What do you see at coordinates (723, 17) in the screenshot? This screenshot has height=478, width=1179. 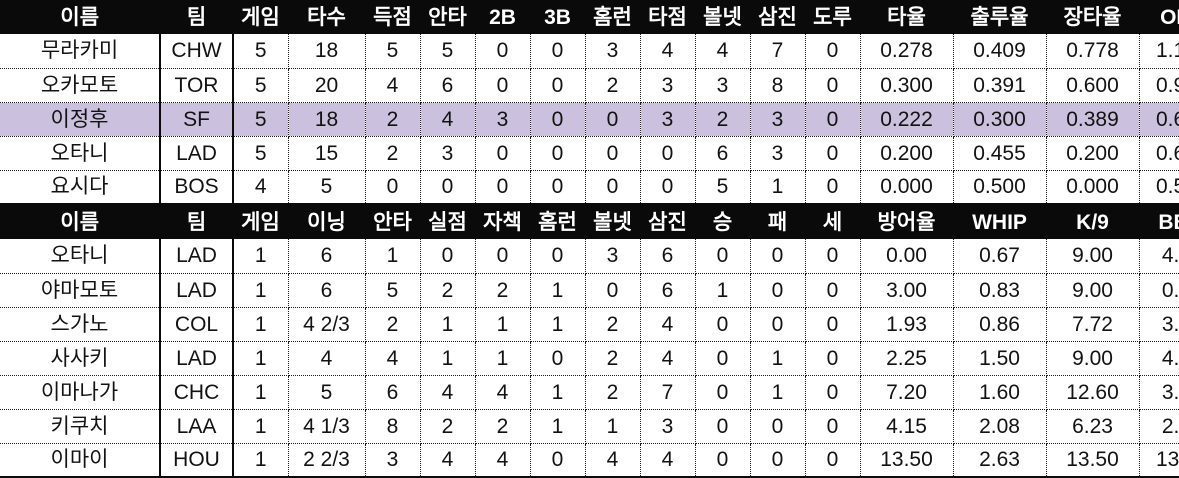 I see `batting-col-header-walks: 볼넷` at bounding box center [723, 17].